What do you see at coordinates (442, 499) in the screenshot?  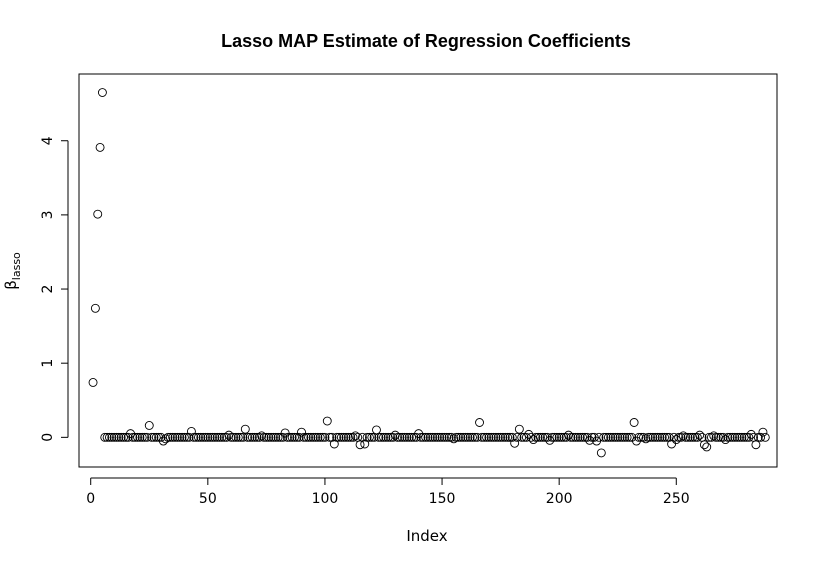 I see `x-tick-label: 150` at bounding box center [442, 499].